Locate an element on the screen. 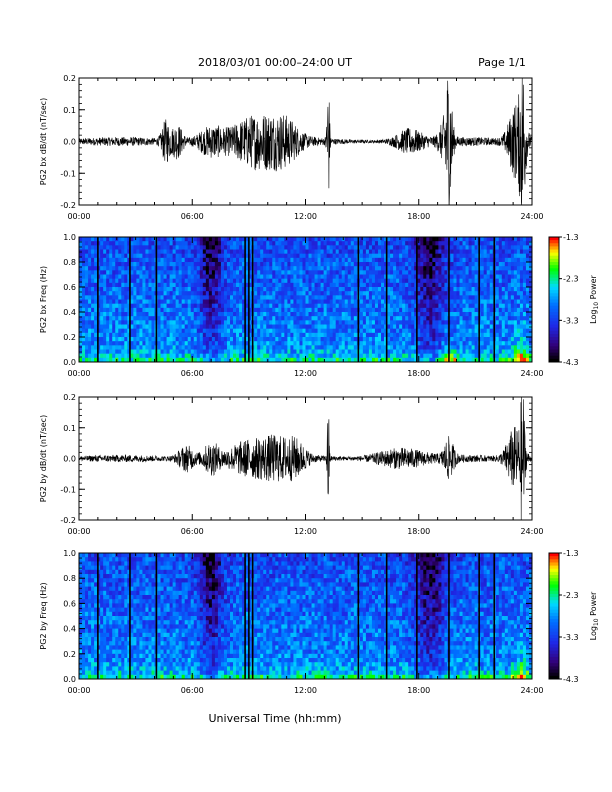 Image resolution: width=612 pixels, height=792 pixels. y-tick-label: 0.8 is located at coordinates (69, 262).